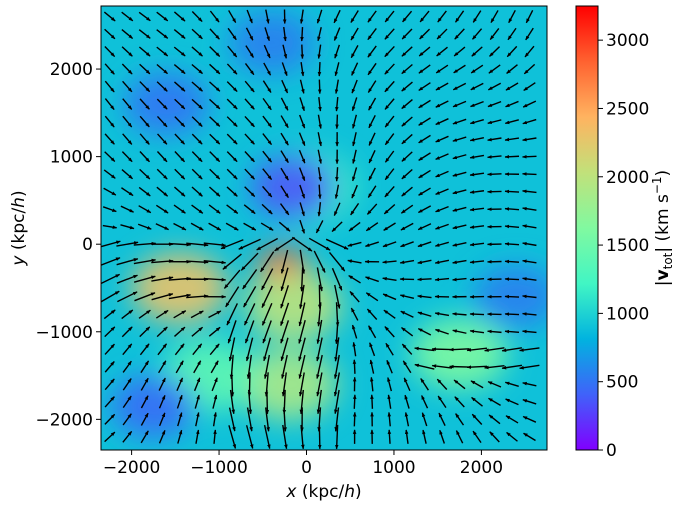 The width and height of the screenshot is (684, 508). I want to click on colorbar-tick-label: 2500, so click(627, 109).